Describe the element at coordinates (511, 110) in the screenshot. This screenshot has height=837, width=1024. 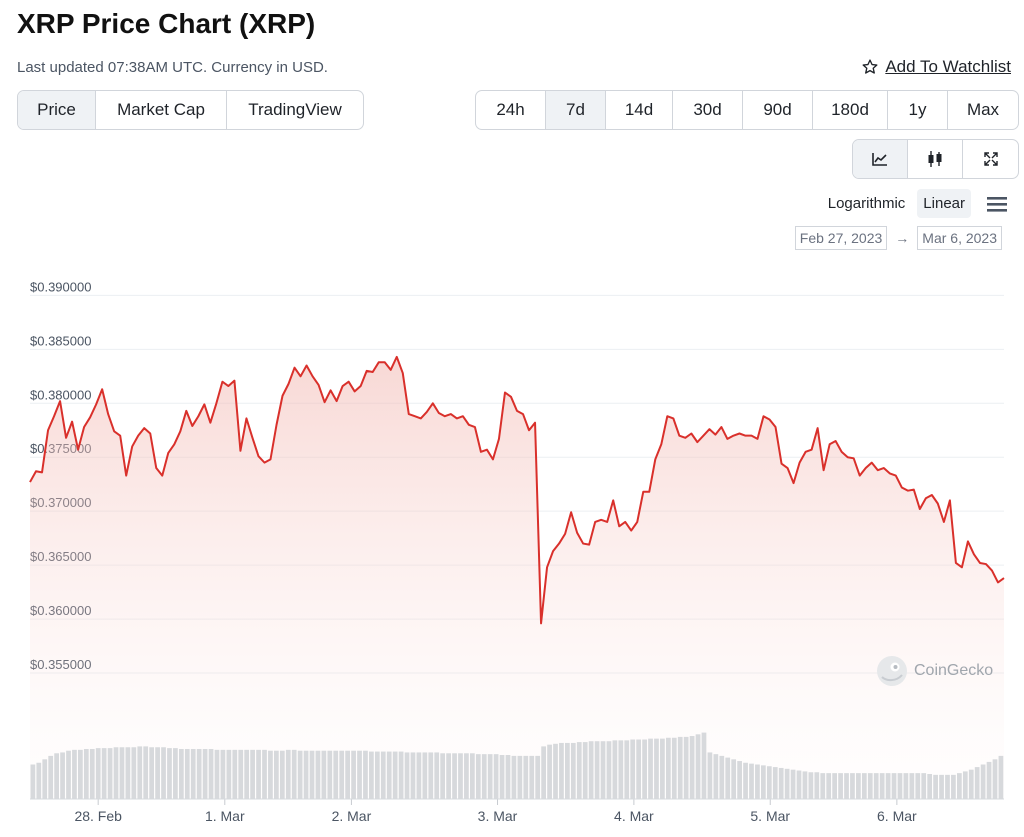
I see `range-24h: 24h` at that location.